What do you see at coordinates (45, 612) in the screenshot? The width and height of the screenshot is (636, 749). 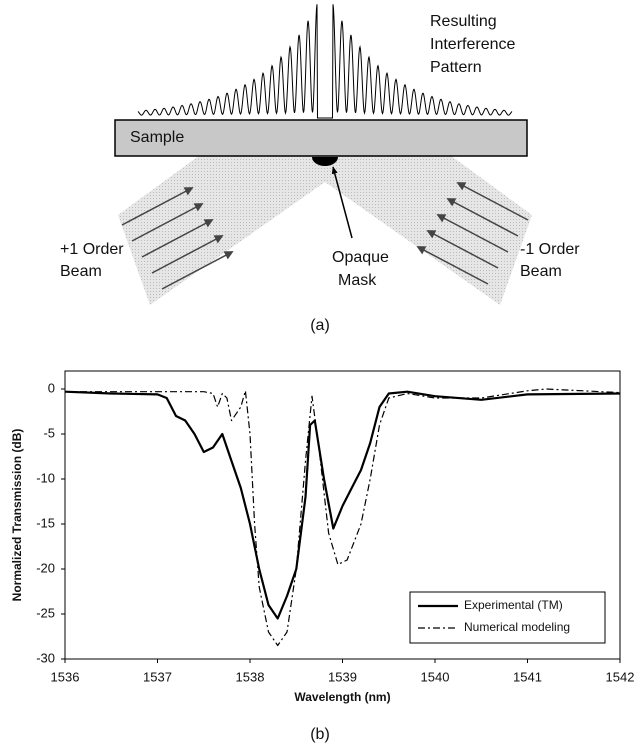 I see `y-tick-label: -25` at bounding box center [45, 612].